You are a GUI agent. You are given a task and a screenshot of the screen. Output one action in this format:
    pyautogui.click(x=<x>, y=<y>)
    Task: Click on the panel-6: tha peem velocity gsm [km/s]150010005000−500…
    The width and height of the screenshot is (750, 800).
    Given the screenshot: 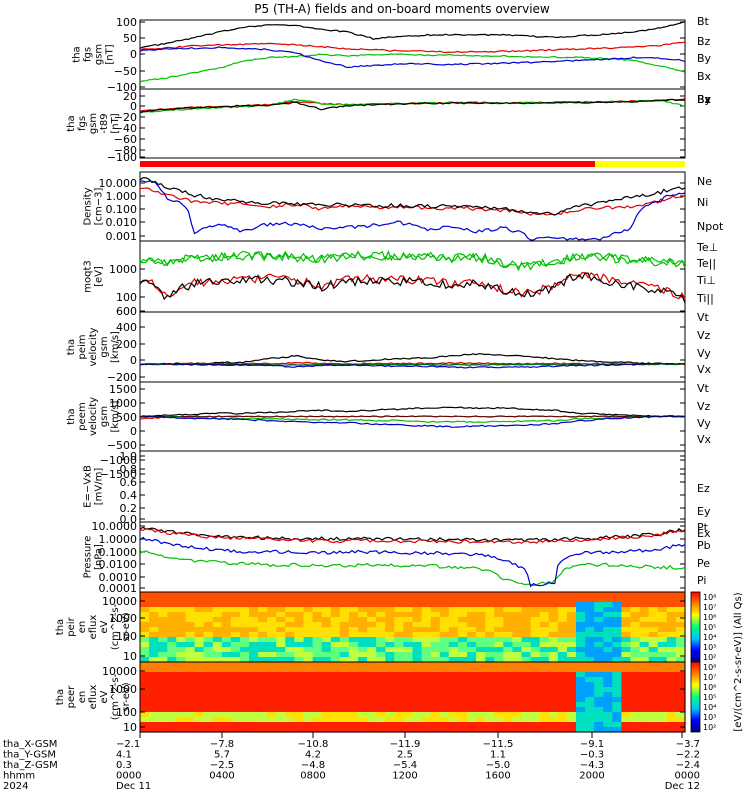 What is the action you would take?
    pyautogui.click(x=389, y=431)
    